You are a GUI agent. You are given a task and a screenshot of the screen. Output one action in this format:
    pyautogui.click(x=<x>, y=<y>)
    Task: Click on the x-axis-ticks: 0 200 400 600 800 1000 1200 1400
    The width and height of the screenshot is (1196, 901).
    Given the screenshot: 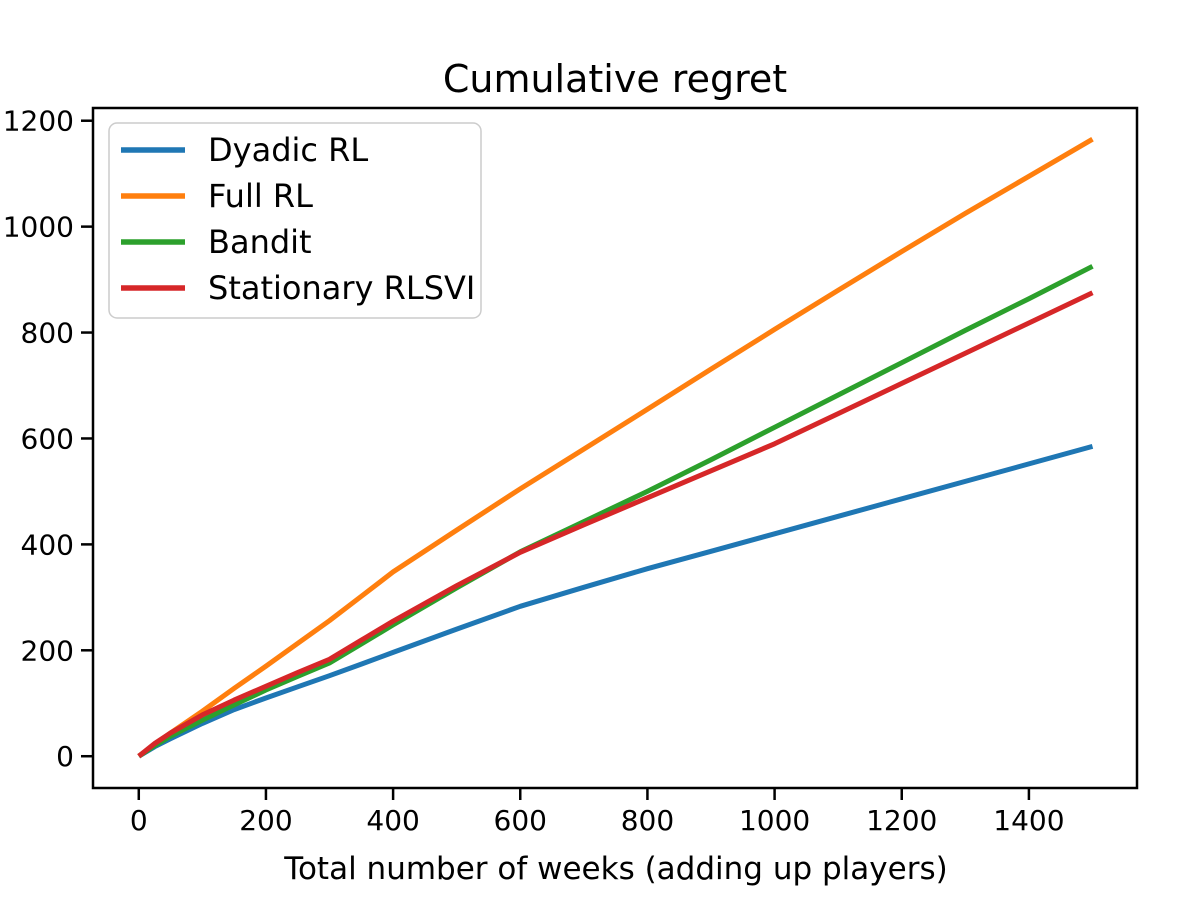 What is the action you would take?
    pyautogui.click(x=597, y=812)
    